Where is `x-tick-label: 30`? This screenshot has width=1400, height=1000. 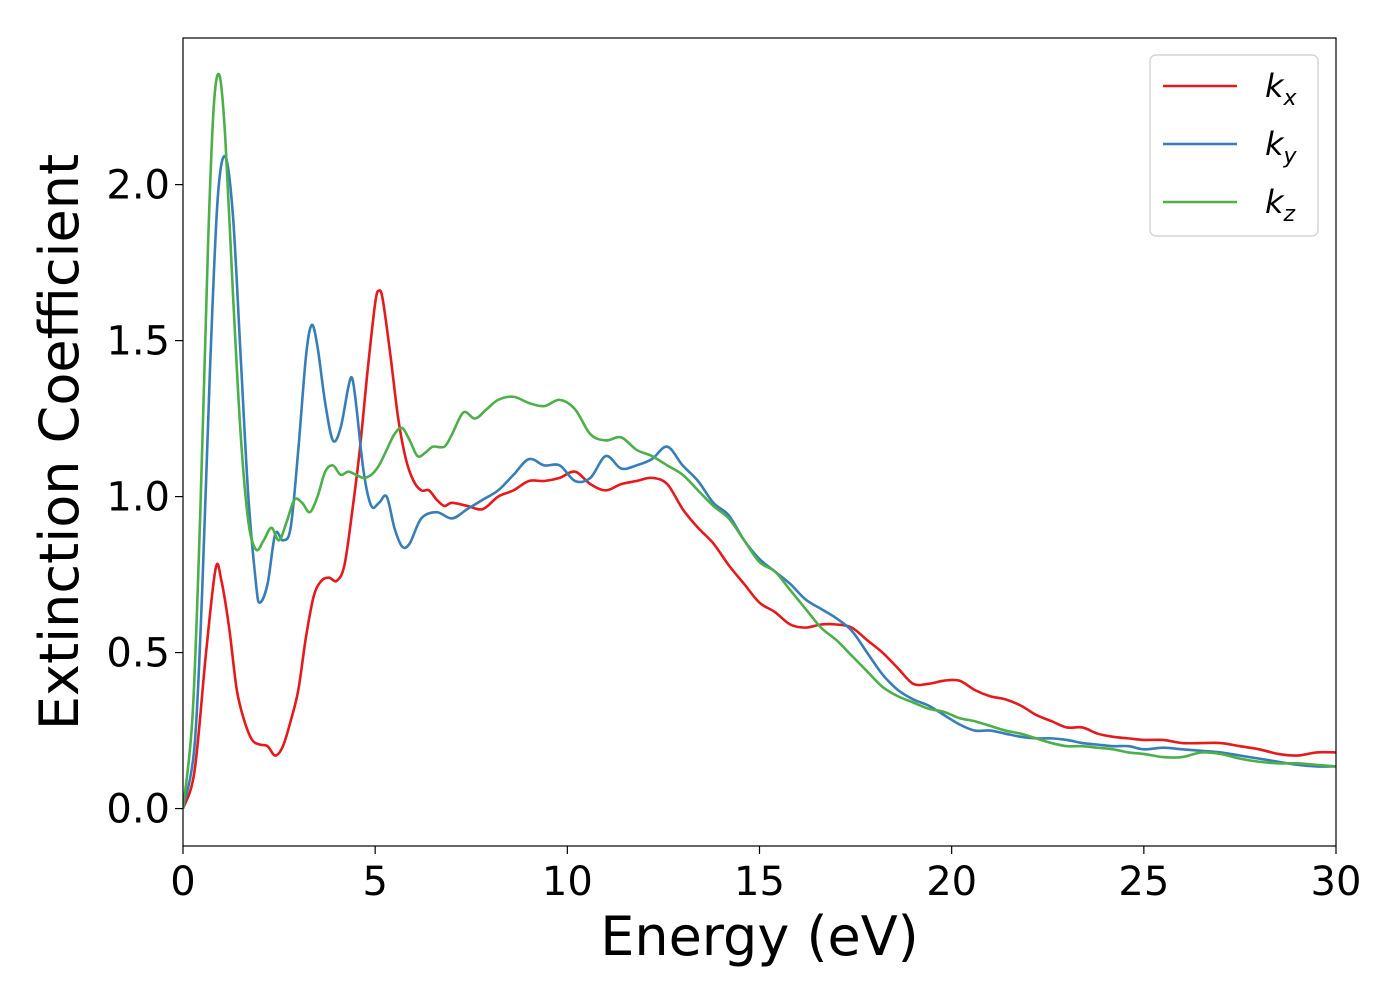 x-tick-label: 30 is located at coordinates (1336, 882).